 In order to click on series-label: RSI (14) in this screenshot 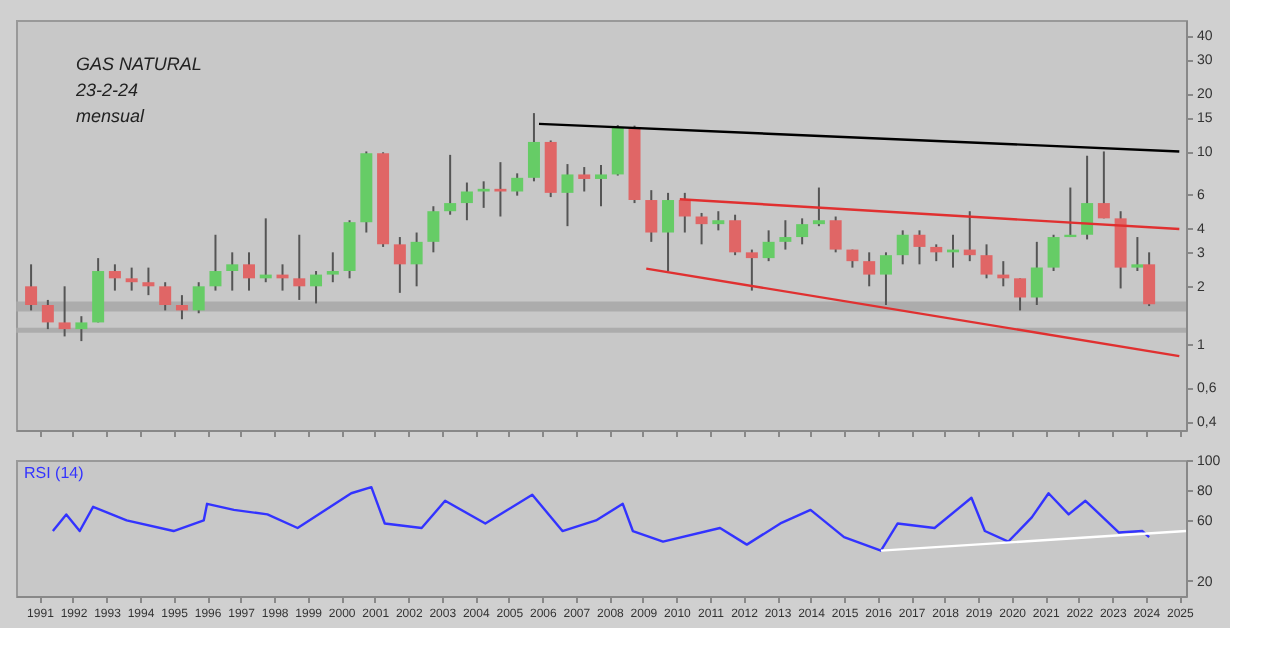, I will do `click(54, 473)`.